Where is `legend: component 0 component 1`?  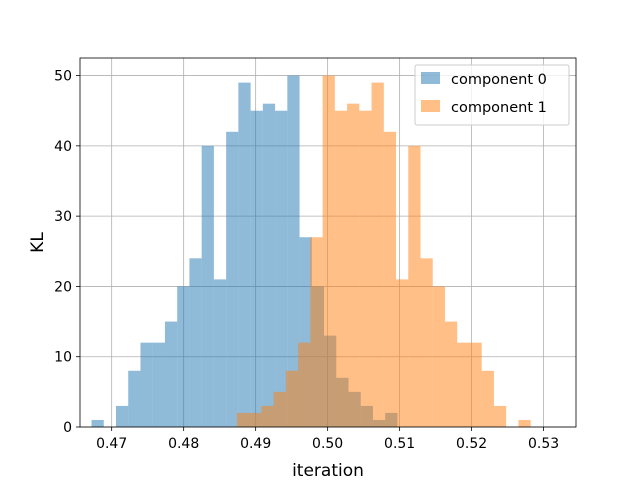
legend: component 0 component 1 is located at coordinates (492, 95).